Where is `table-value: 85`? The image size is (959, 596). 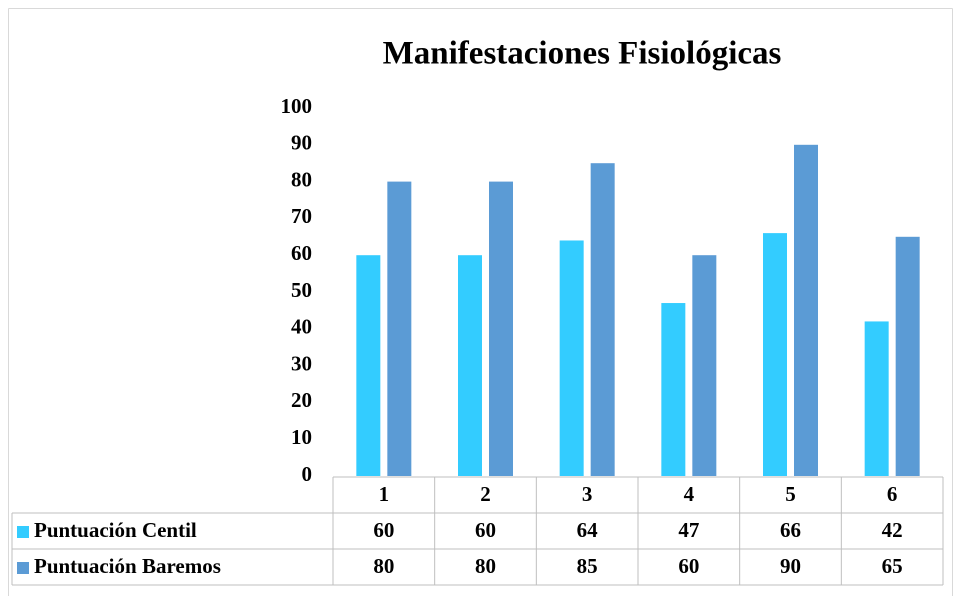 table-value: 85 is located at coordinates (587, 566).